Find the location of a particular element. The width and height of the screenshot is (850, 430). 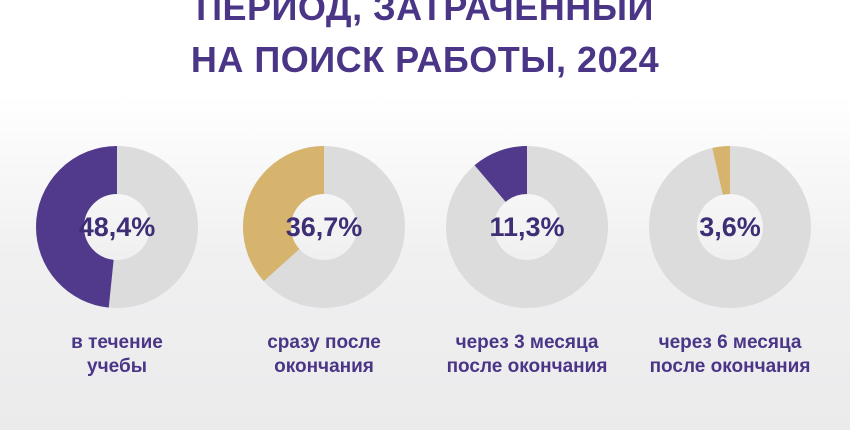

chart-title-line-2: НА ПОИСК РАБОТЫ, 2024 is located at coordinates (425, 59).